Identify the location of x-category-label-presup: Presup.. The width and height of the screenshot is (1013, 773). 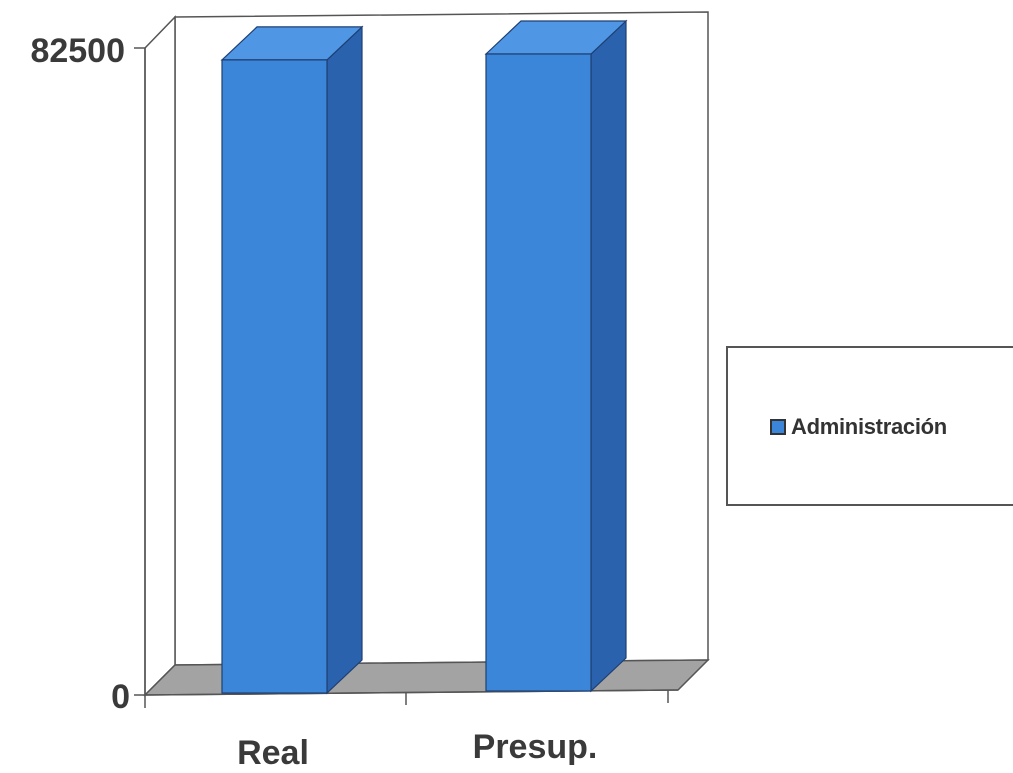
(535, 747).